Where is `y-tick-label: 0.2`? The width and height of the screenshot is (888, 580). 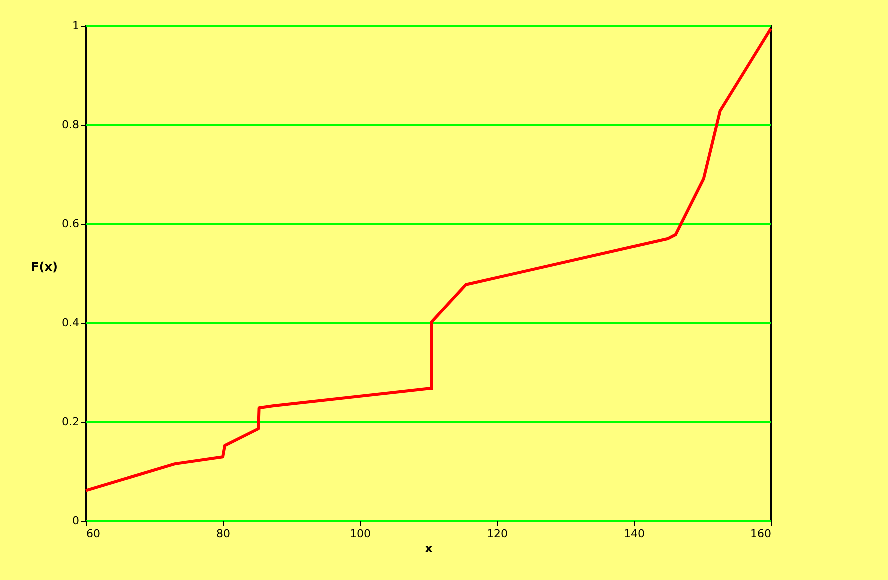 y-tick-label: 0.2 is located at coordinates (71, 422).